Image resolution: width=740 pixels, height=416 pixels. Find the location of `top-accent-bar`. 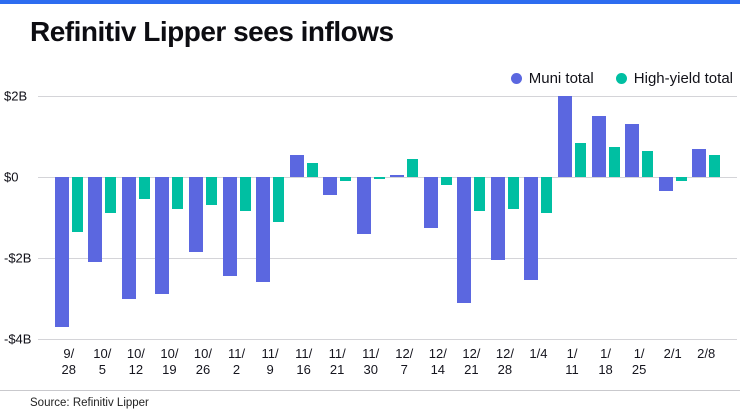

top-accent-bar is located at coordinates (370, 2).